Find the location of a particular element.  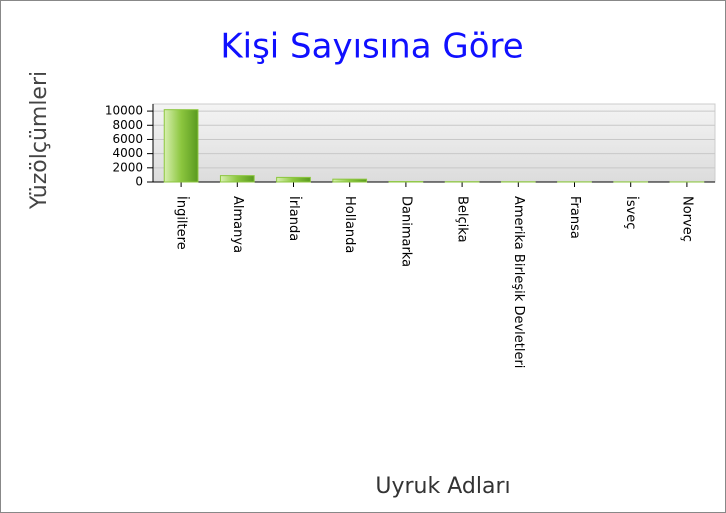

x-axis-title: Uyruk Adları is located at coordinates (442, 486).